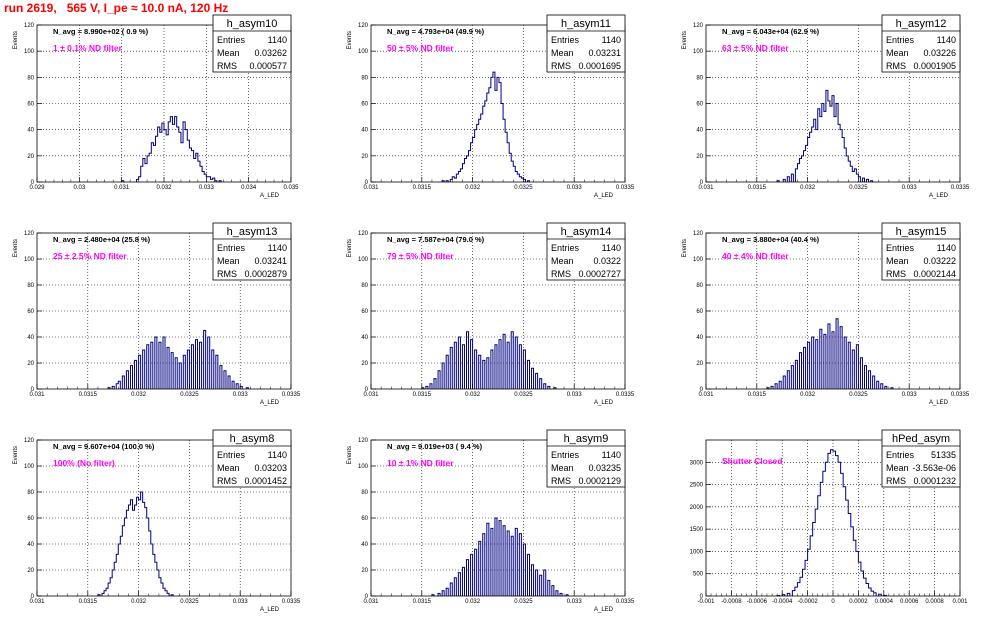 Image resolution: width=996 pixels, height=622 pixels. Describe the element at coordinates (270, 53) in the screenshot. I see `stats-value: 0.03262` at that location.